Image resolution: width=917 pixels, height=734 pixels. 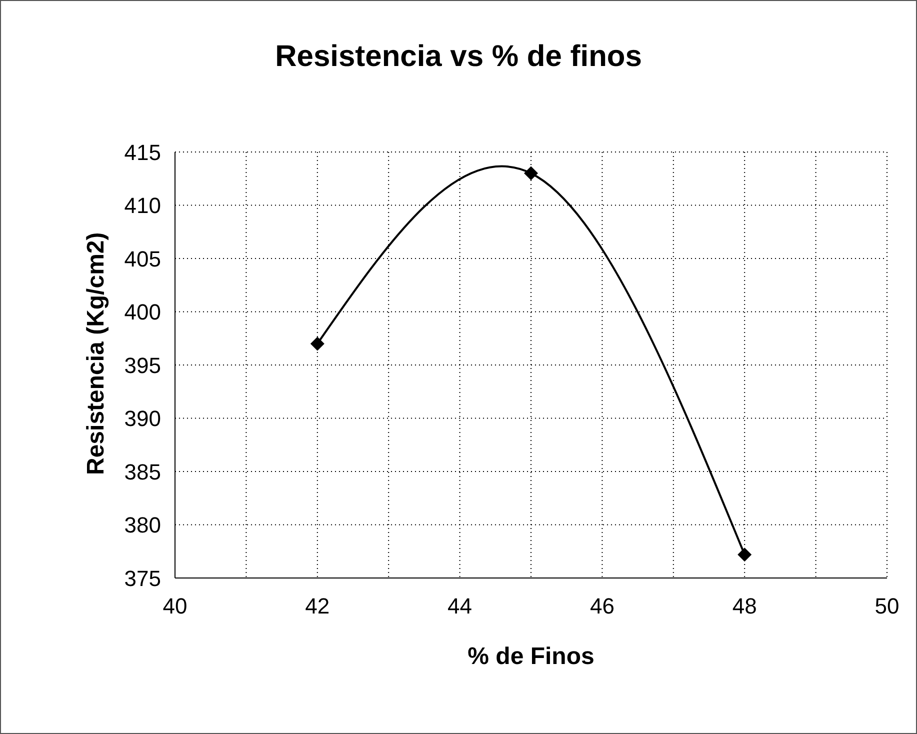 I want to click on y-tick-label: 400, so click(x=142, y=312).